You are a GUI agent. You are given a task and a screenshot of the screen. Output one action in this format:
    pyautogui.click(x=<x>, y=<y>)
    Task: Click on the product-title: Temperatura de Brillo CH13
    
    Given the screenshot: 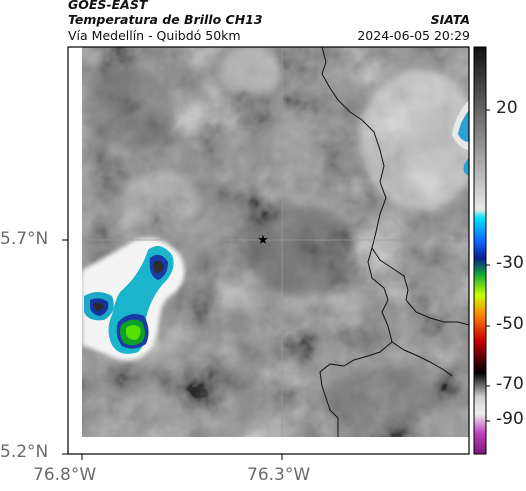 What is the action you would take?
    pyautogui.click(x=165, y=19)
    